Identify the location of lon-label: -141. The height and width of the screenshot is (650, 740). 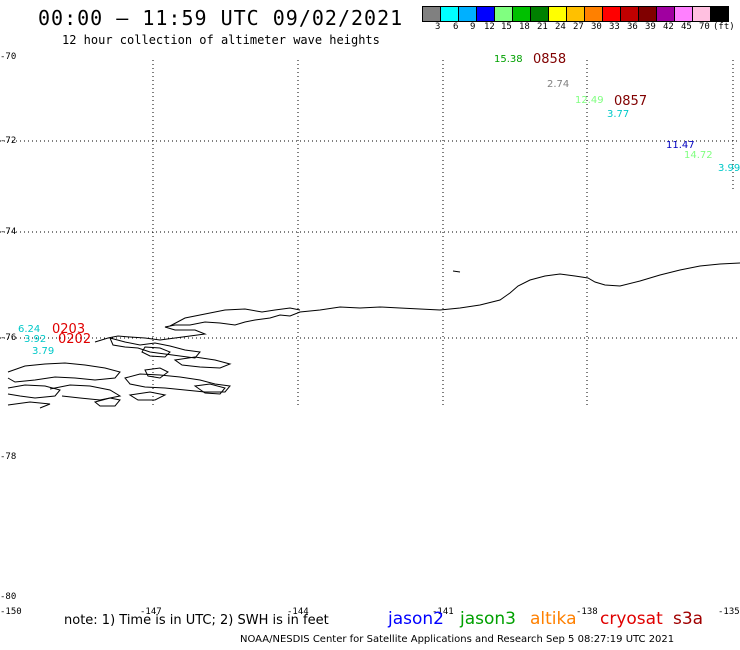
(443, 612).